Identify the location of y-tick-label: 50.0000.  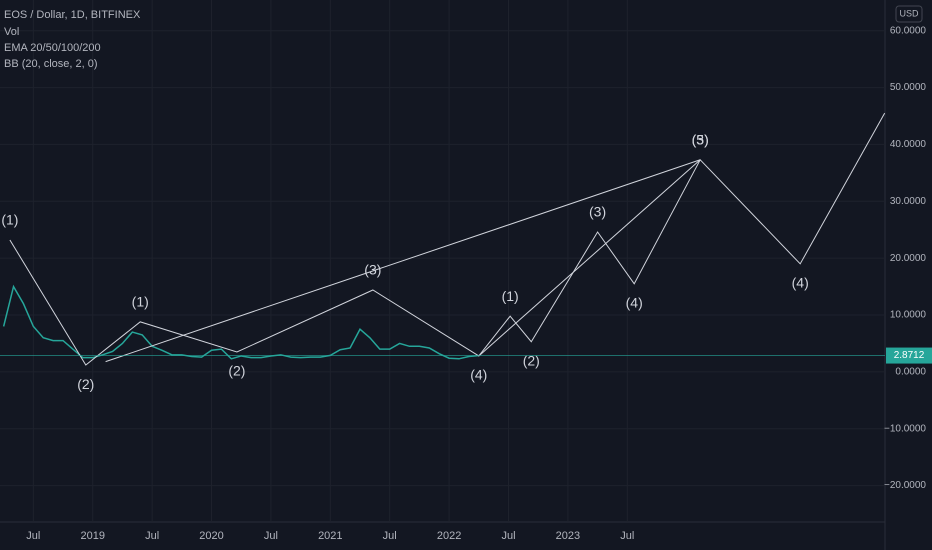
(908, 87).